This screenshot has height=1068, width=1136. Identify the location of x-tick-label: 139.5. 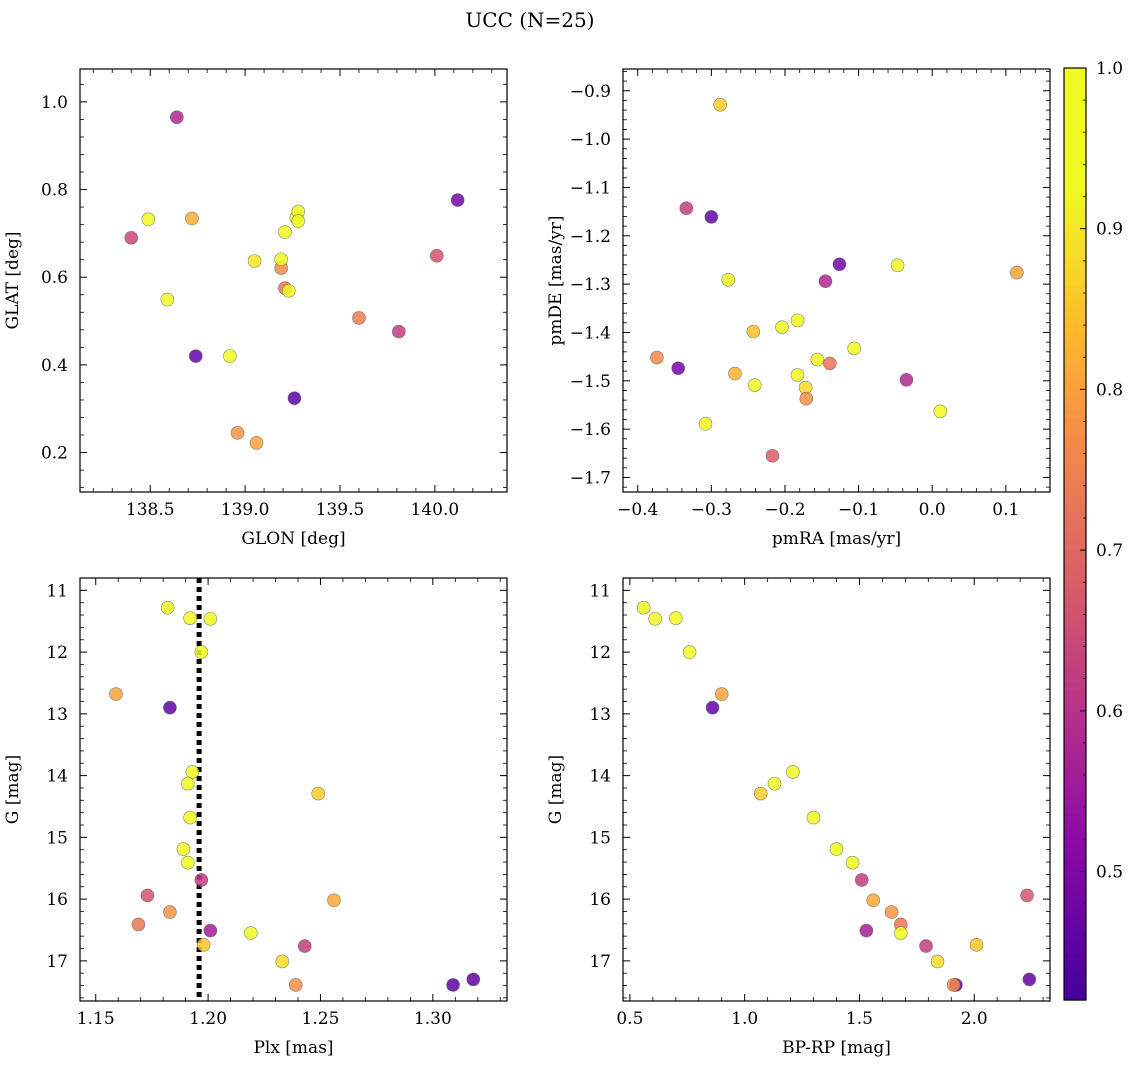
(340, 510).